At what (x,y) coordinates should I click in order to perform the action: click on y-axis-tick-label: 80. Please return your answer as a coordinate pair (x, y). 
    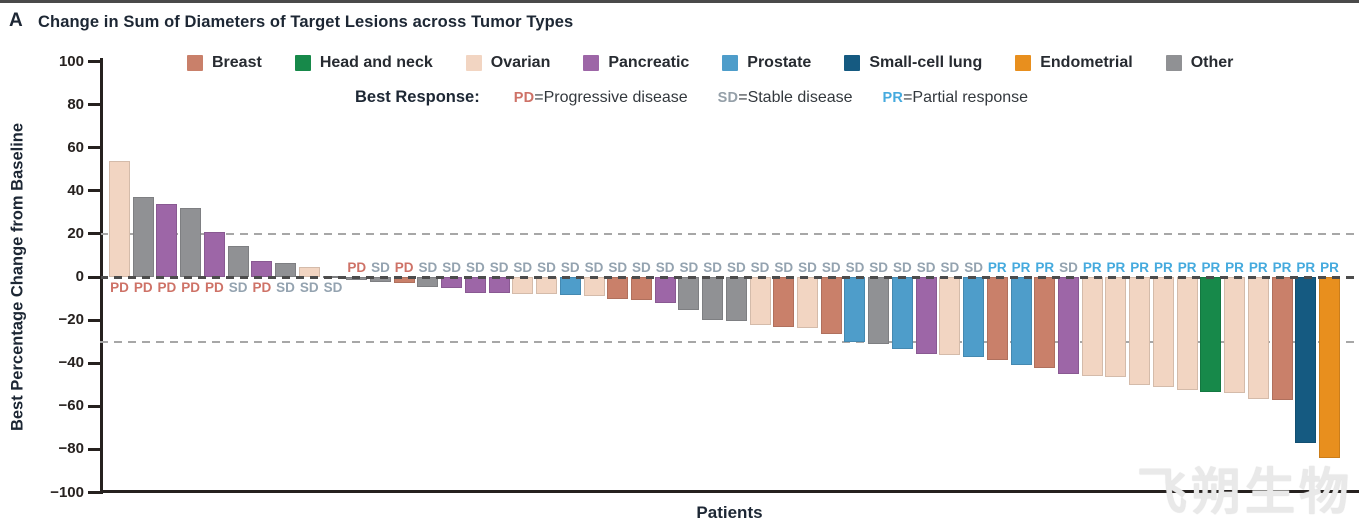
    Looking at the image, I should click on (75, 104).